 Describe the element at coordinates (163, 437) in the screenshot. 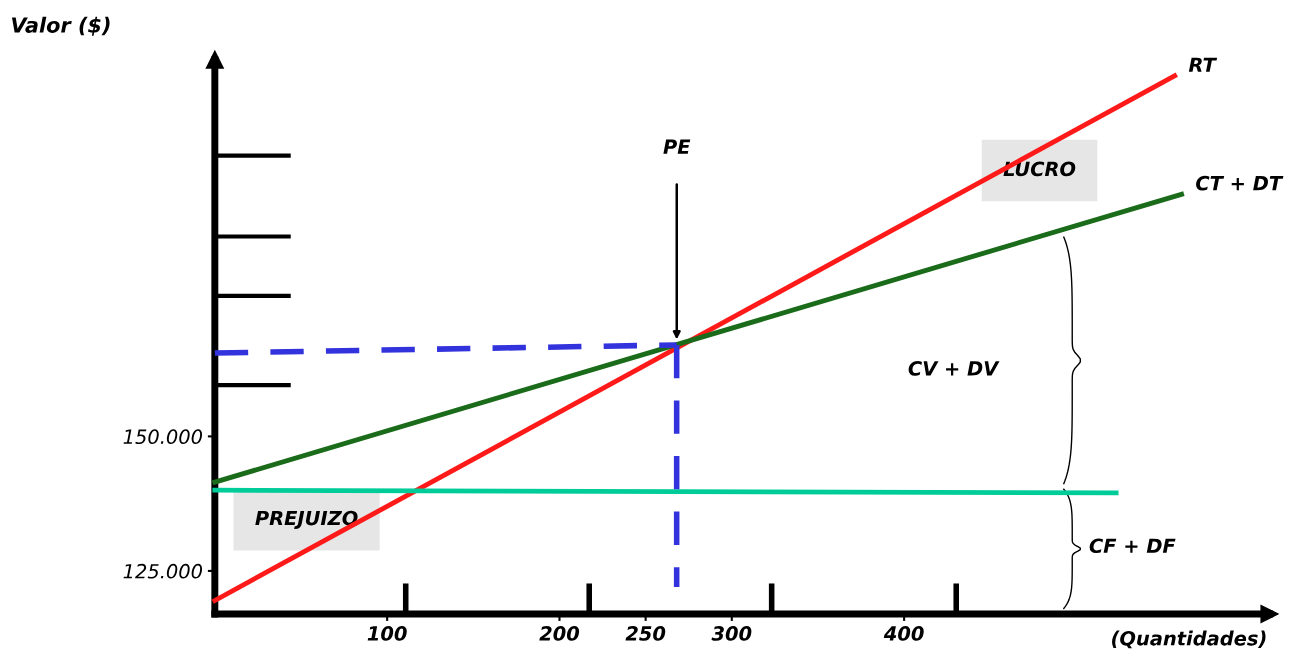

I see `y-tick-label: 150.000` at that location.